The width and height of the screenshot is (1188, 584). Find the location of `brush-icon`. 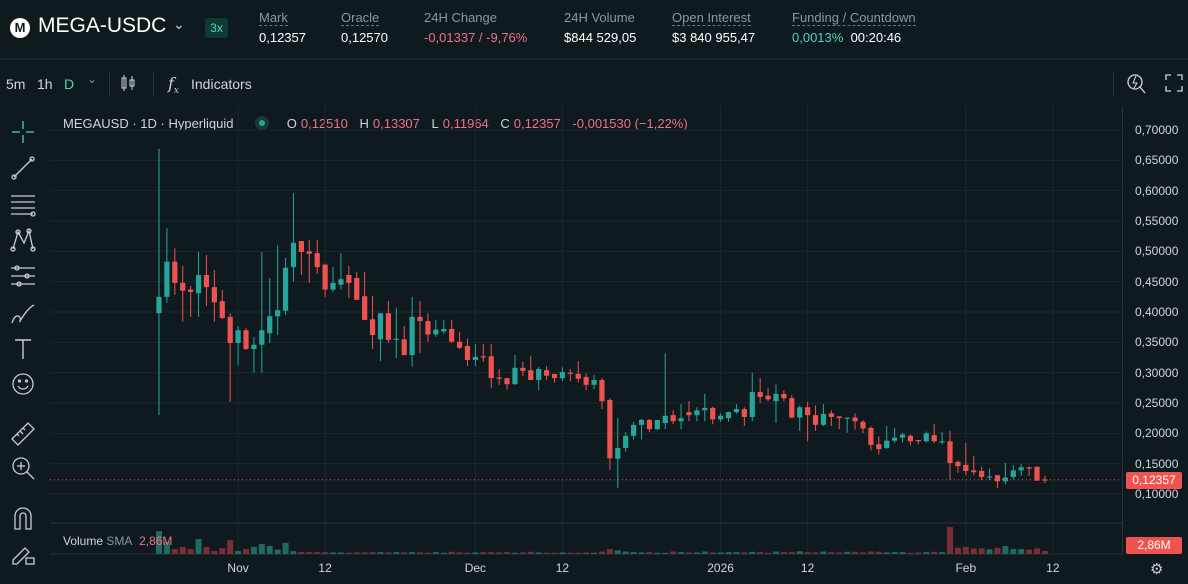

brush-icon is located at coordinates (23, 314).